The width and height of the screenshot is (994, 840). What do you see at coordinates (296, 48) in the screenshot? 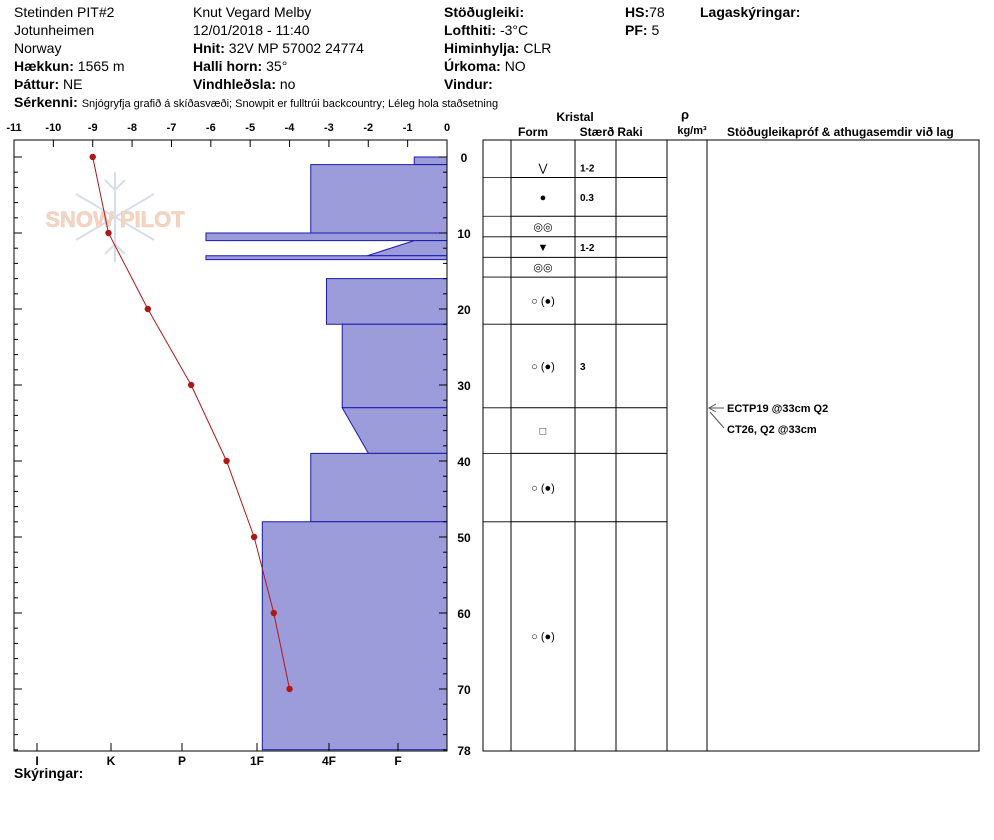
I see `coords-value: 32V MP 57002 24774` at bounding box center [296, 48].